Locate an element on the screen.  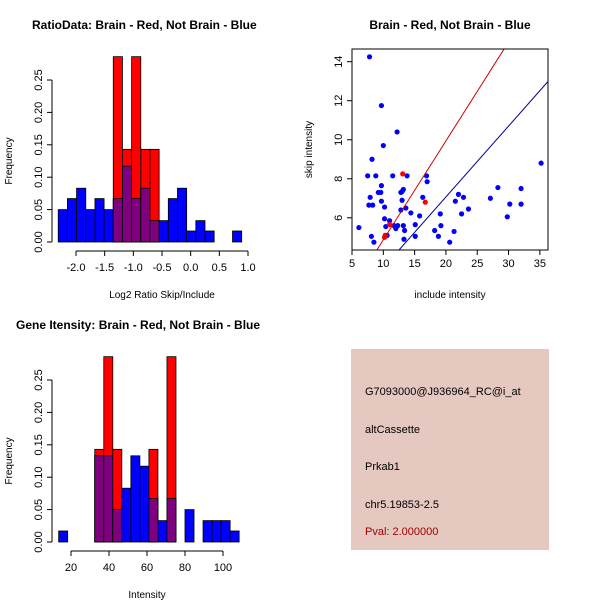
y-tick-label: 8 is located at coordinates (339, 179).